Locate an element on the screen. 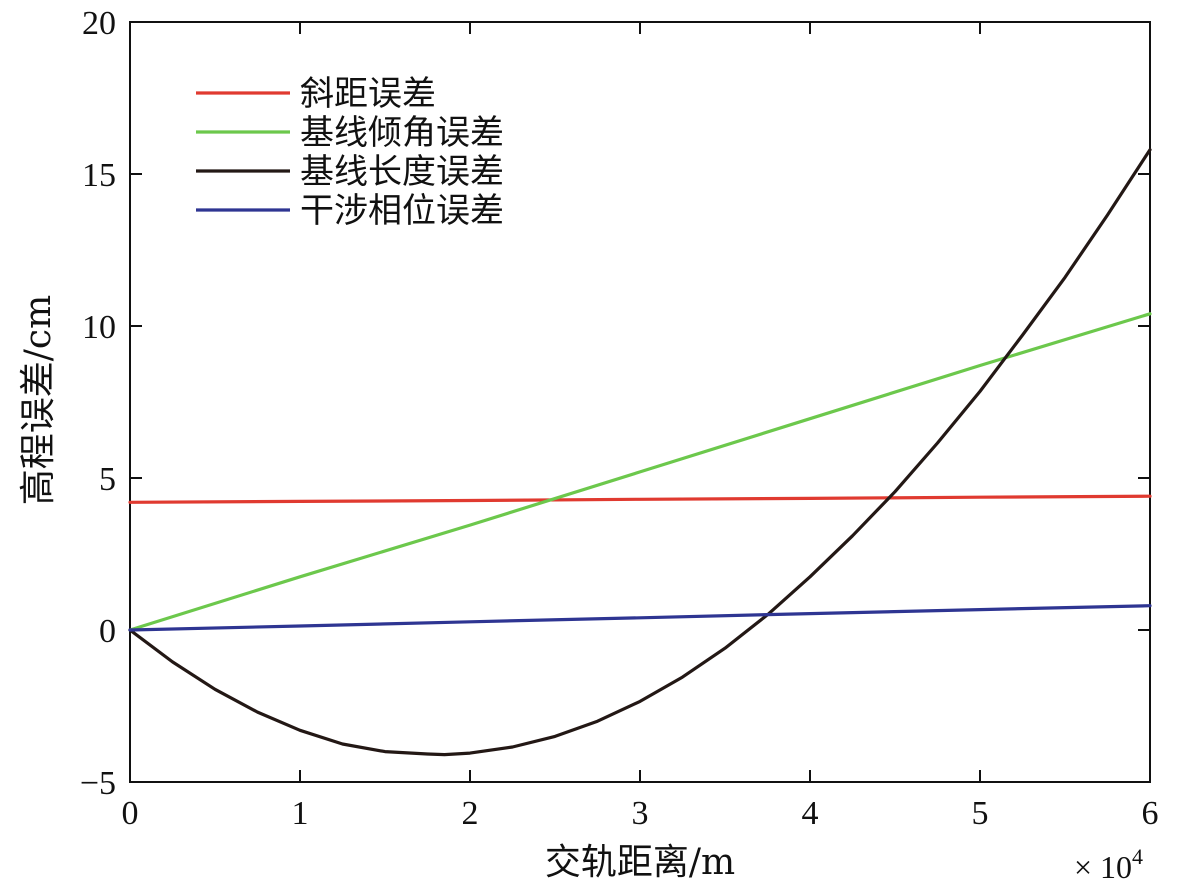 The width and height of the screenshot is (1181, 889). x-tick-label: 2 is located at coordinates (470, 813).